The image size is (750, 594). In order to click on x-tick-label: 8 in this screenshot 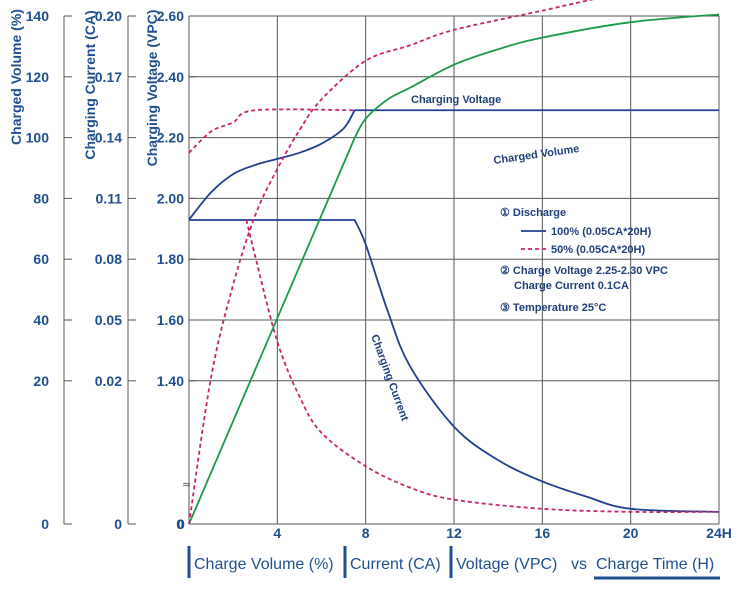, I will do `click(366, 533)`.